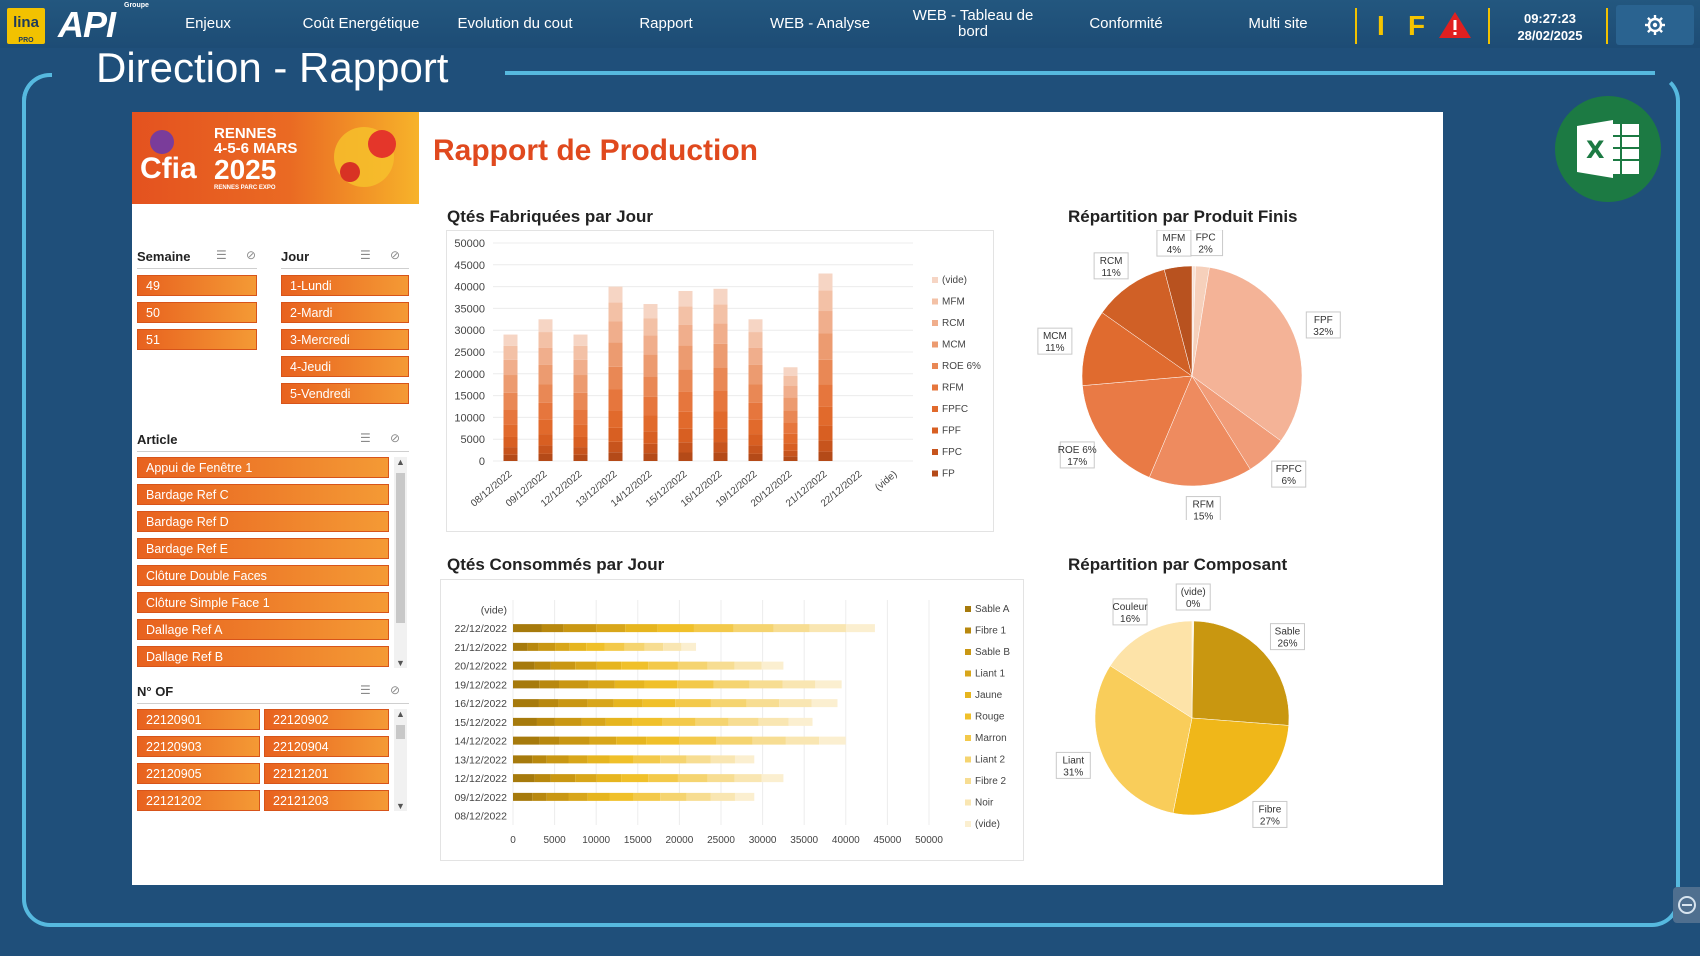 This screenshot has height=956, width=1700. Describe the element at coordinates (820, 23) in the screenshot. I see `nav-web-analyse: WEB - Analyse` at that location.